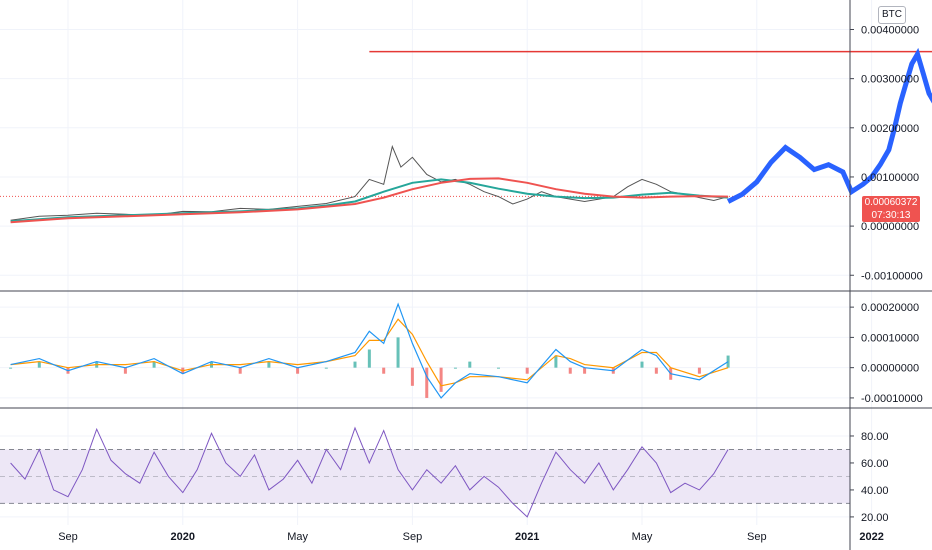 Image resolution: width=932 pixels, height=550 pixels. Describe the element at coordinates (891, 215) in the screenshot. I see `last-price-countdown: 07:30:13` at that location.